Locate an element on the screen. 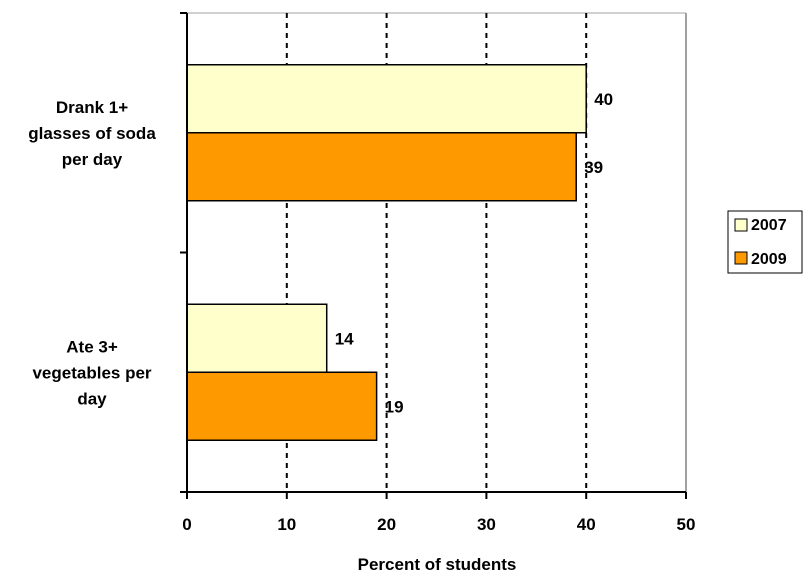 The image size is (809, 580). bar-2009-cat1 is located at coordinates (282, 406).